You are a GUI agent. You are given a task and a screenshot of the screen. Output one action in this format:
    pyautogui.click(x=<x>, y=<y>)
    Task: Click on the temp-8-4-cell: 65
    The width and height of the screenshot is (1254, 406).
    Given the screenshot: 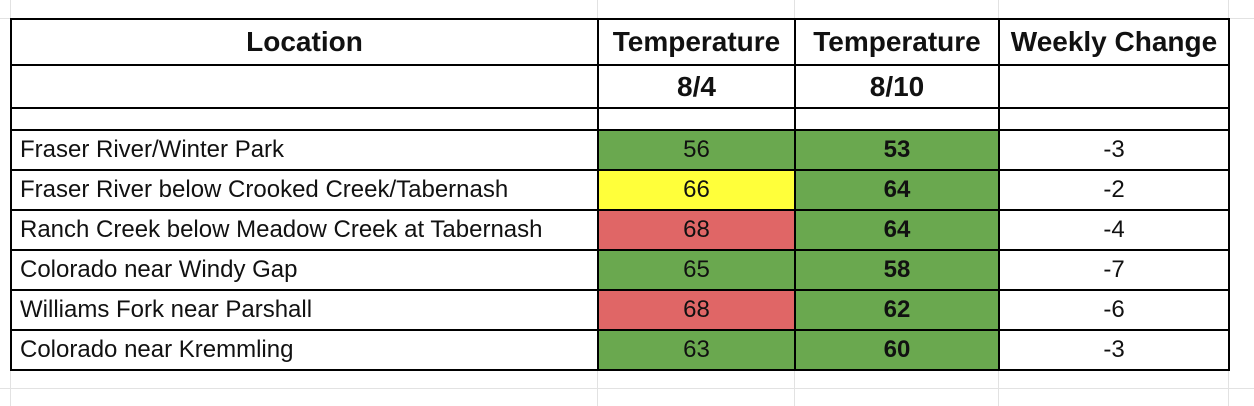 What is the action you would take?
    pyautogui.click(x=696, y=270)
    